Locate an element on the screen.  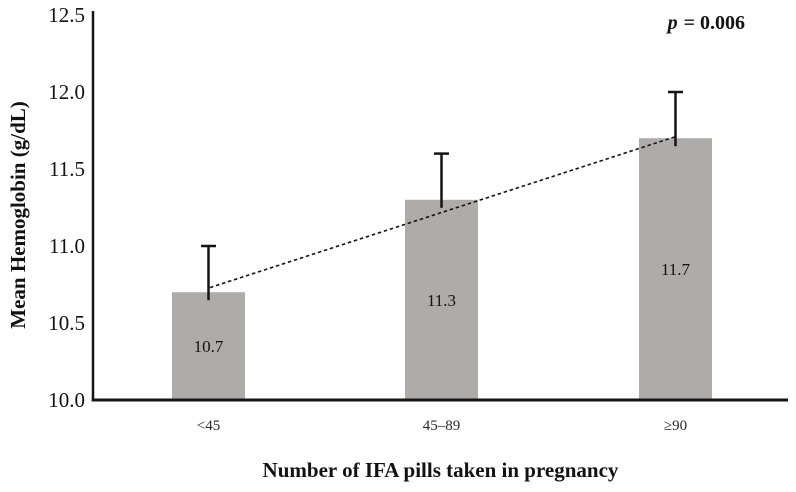
y-axis-tick-label: 11.0 is located at coordinates (67, 246).